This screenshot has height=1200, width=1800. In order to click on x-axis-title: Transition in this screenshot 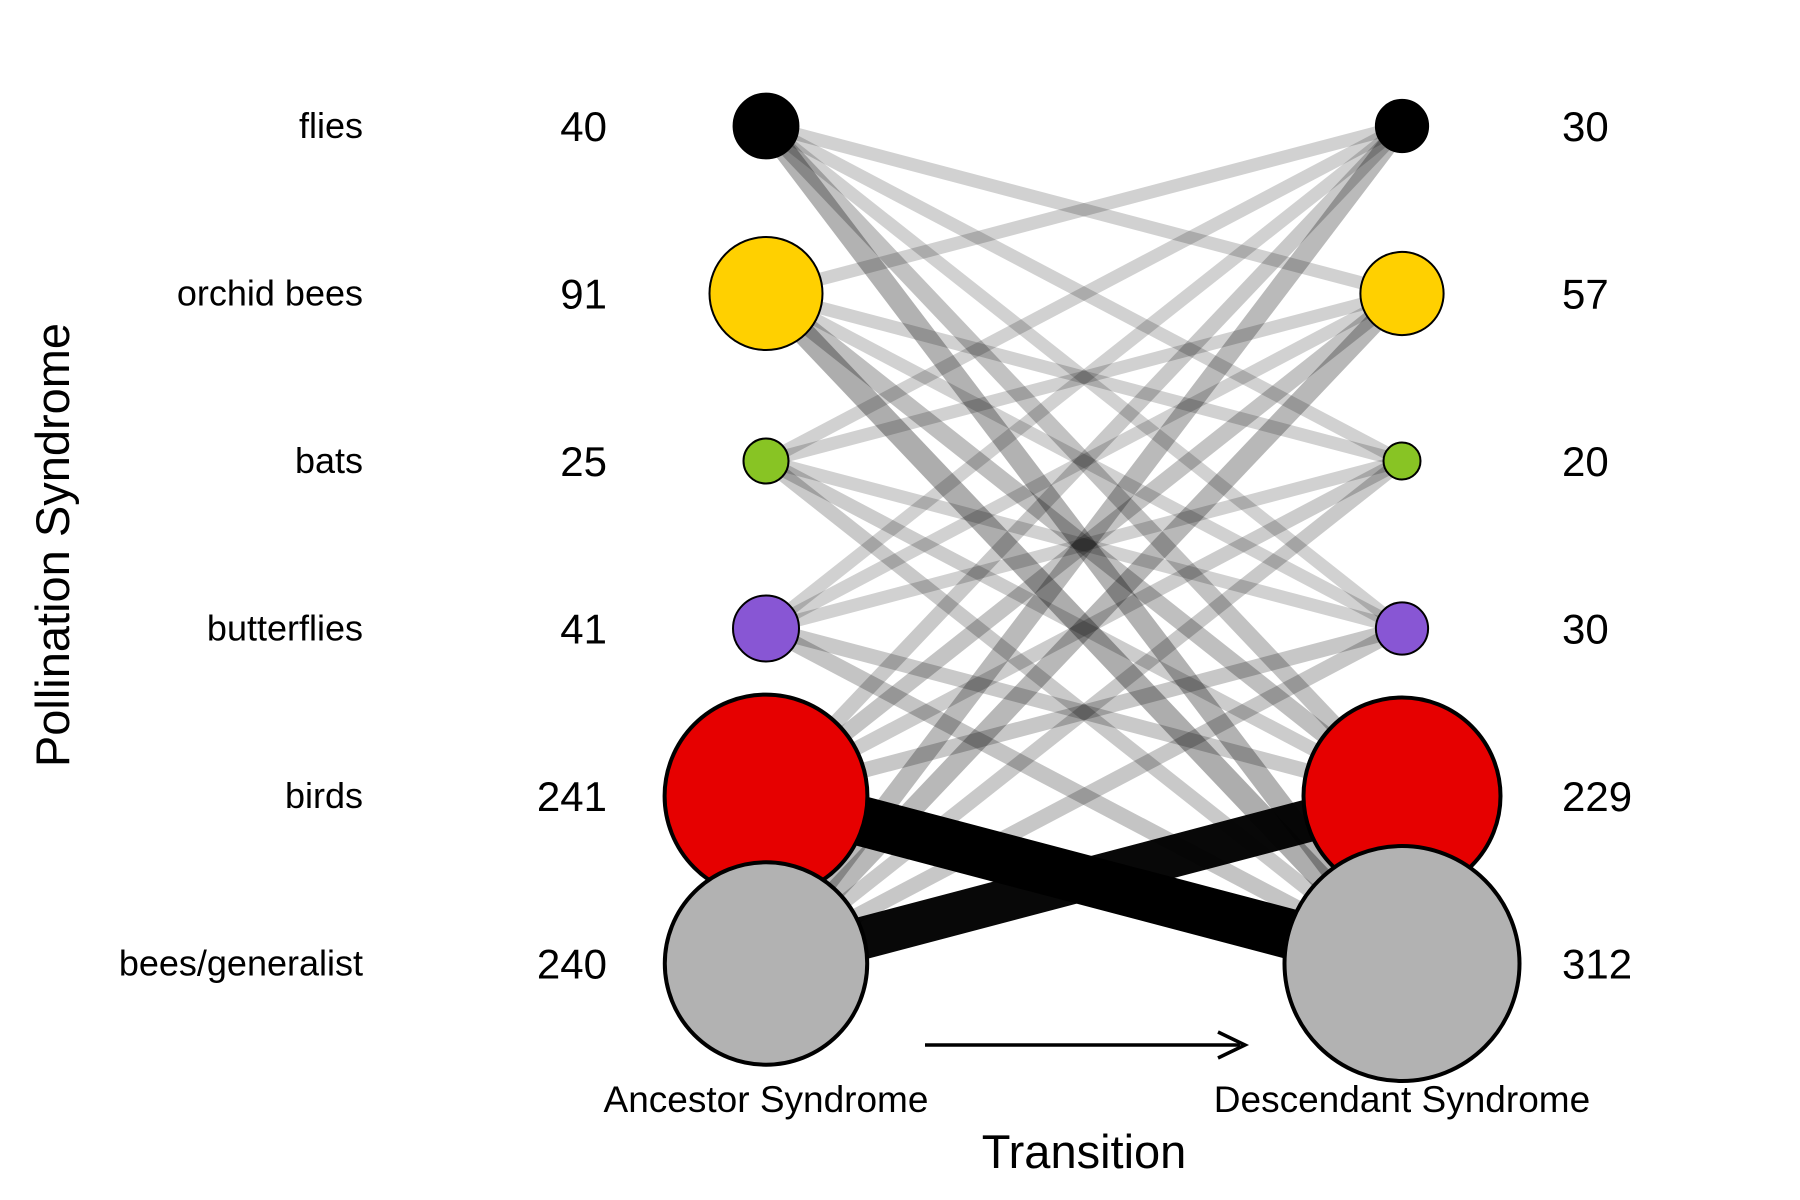, I will do `click(1084, 1151)`.